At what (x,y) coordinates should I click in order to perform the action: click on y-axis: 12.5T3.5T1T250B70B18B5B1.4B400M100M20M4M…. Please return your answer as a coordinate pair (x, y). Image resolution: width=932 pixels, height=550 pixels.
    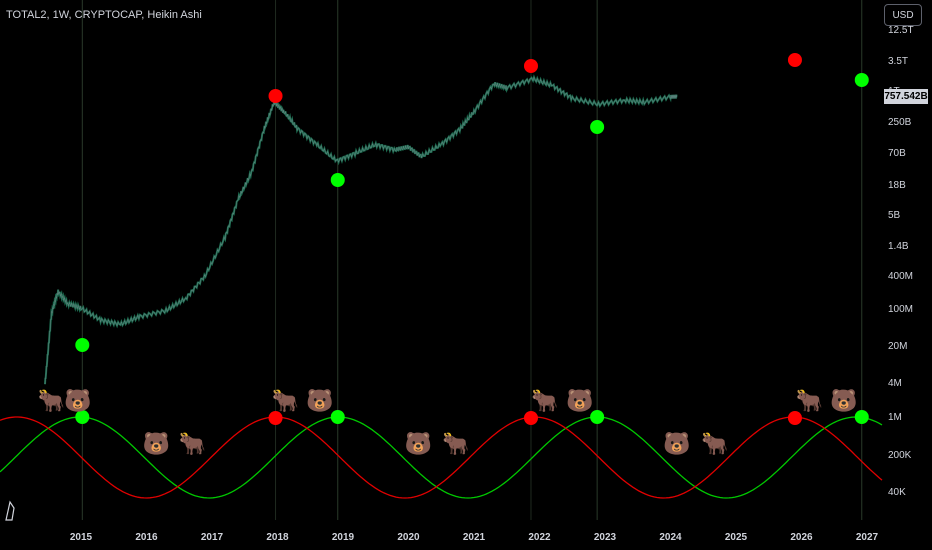
    Looking at the image, I should click on (901, 261).